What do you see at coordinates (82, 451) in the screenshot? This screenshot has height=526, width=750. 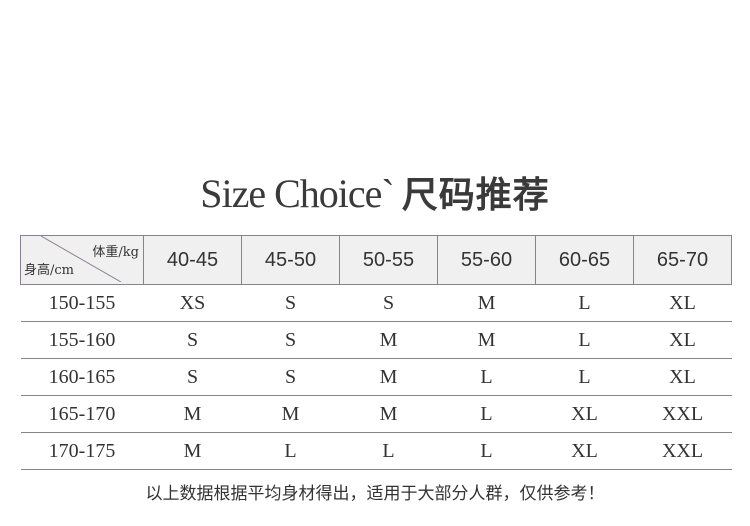 I see `height-cell: 170-175` at bounding box center [82, 451].